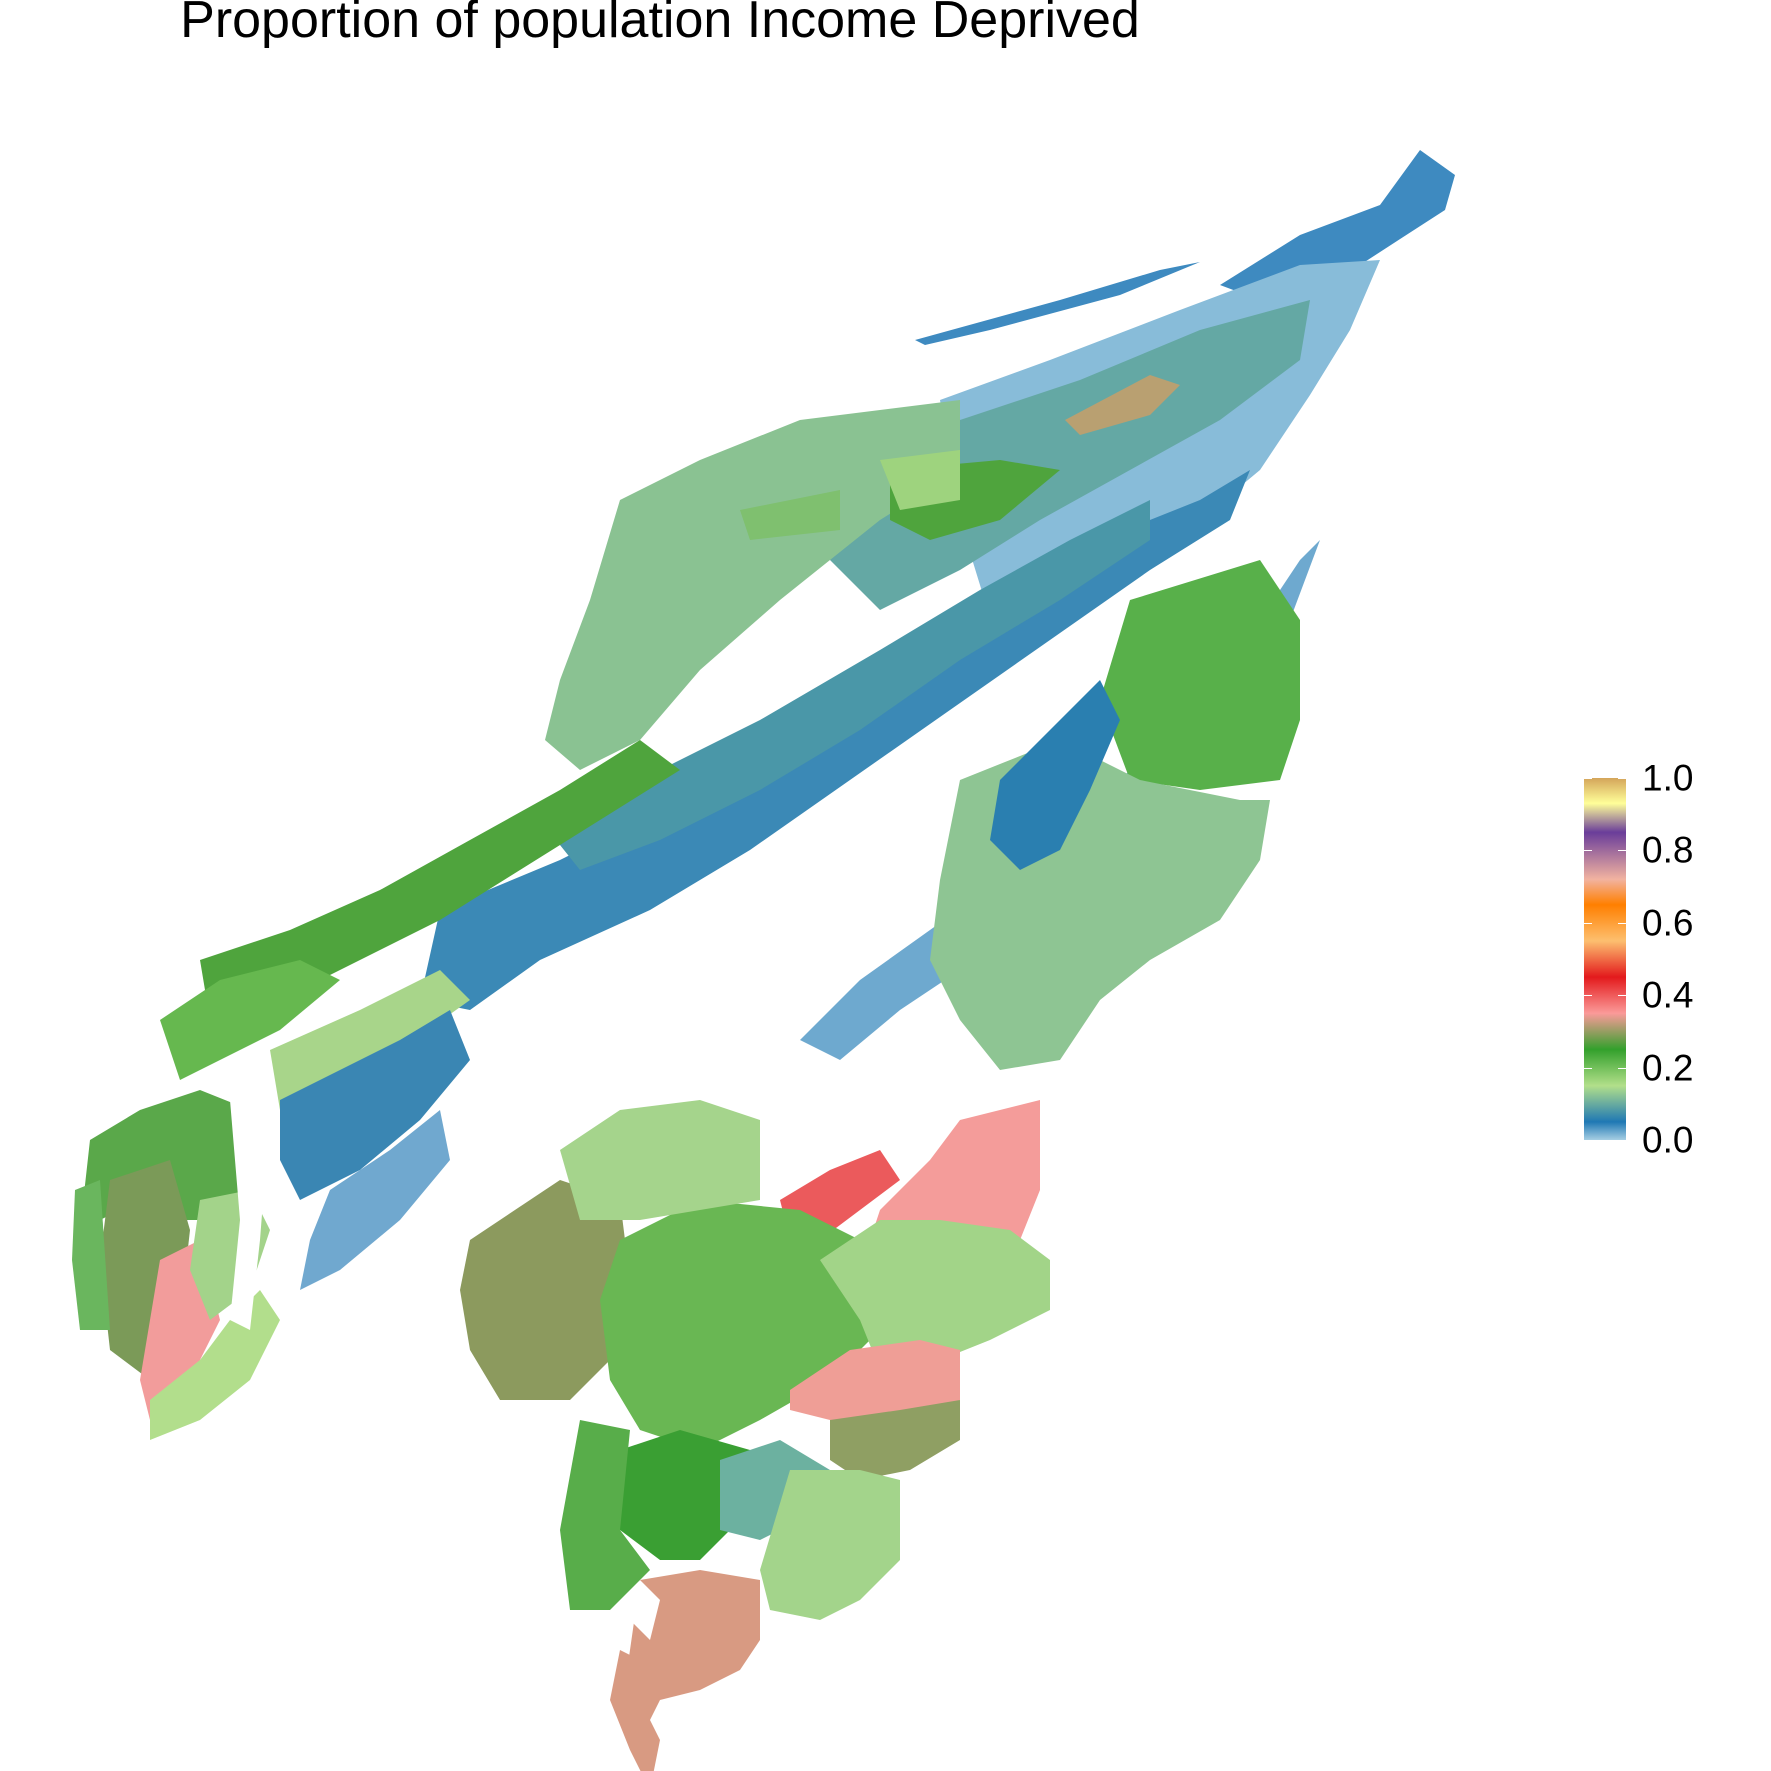 The height and width of the screenshot is (1771, 1771). What do you see at coordinates (1668, 778) in the screenshot?
I see `legend-tick-label: 1.0` at bounding box center [1668, 778].